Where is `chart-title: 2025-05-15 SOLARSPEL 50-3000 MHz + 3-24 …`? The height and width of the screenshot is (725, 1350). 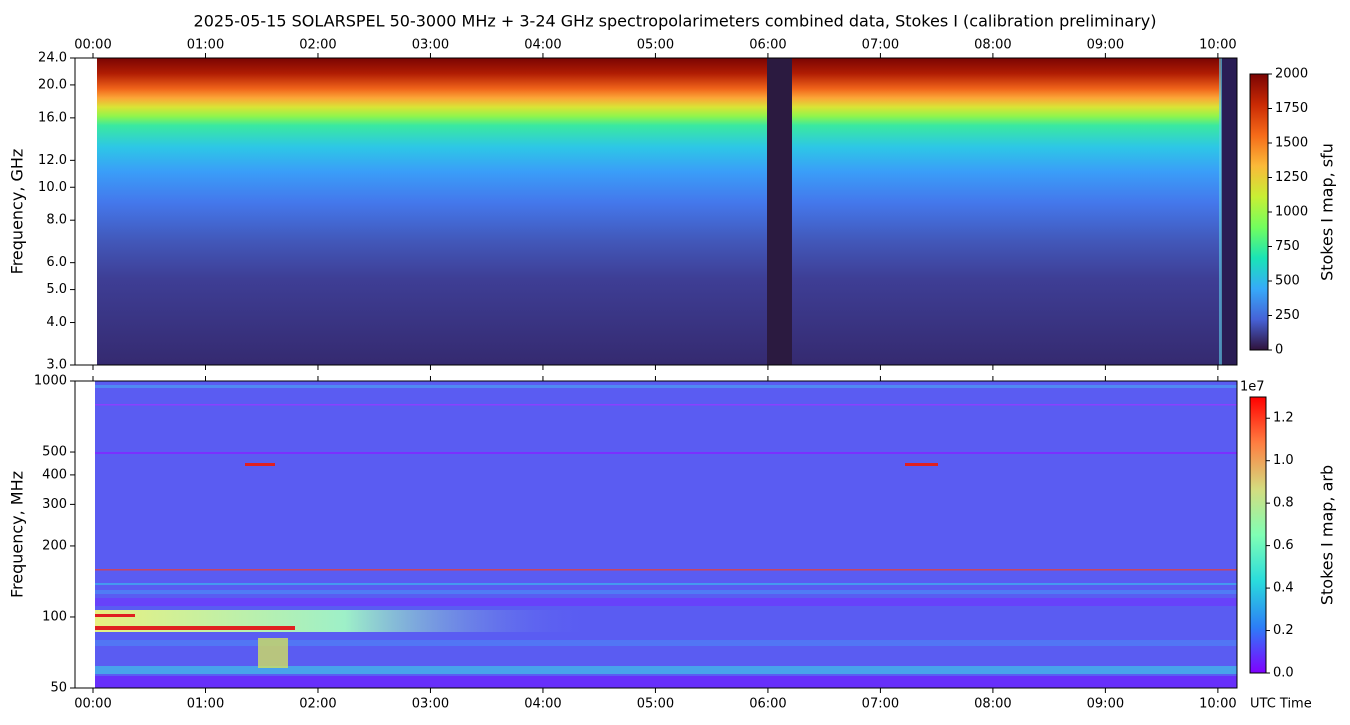 chart-title: 2025-05-15 SOLARSPEL 50-3000 MHz + 3-24 … is located at coordinates (675, 21).